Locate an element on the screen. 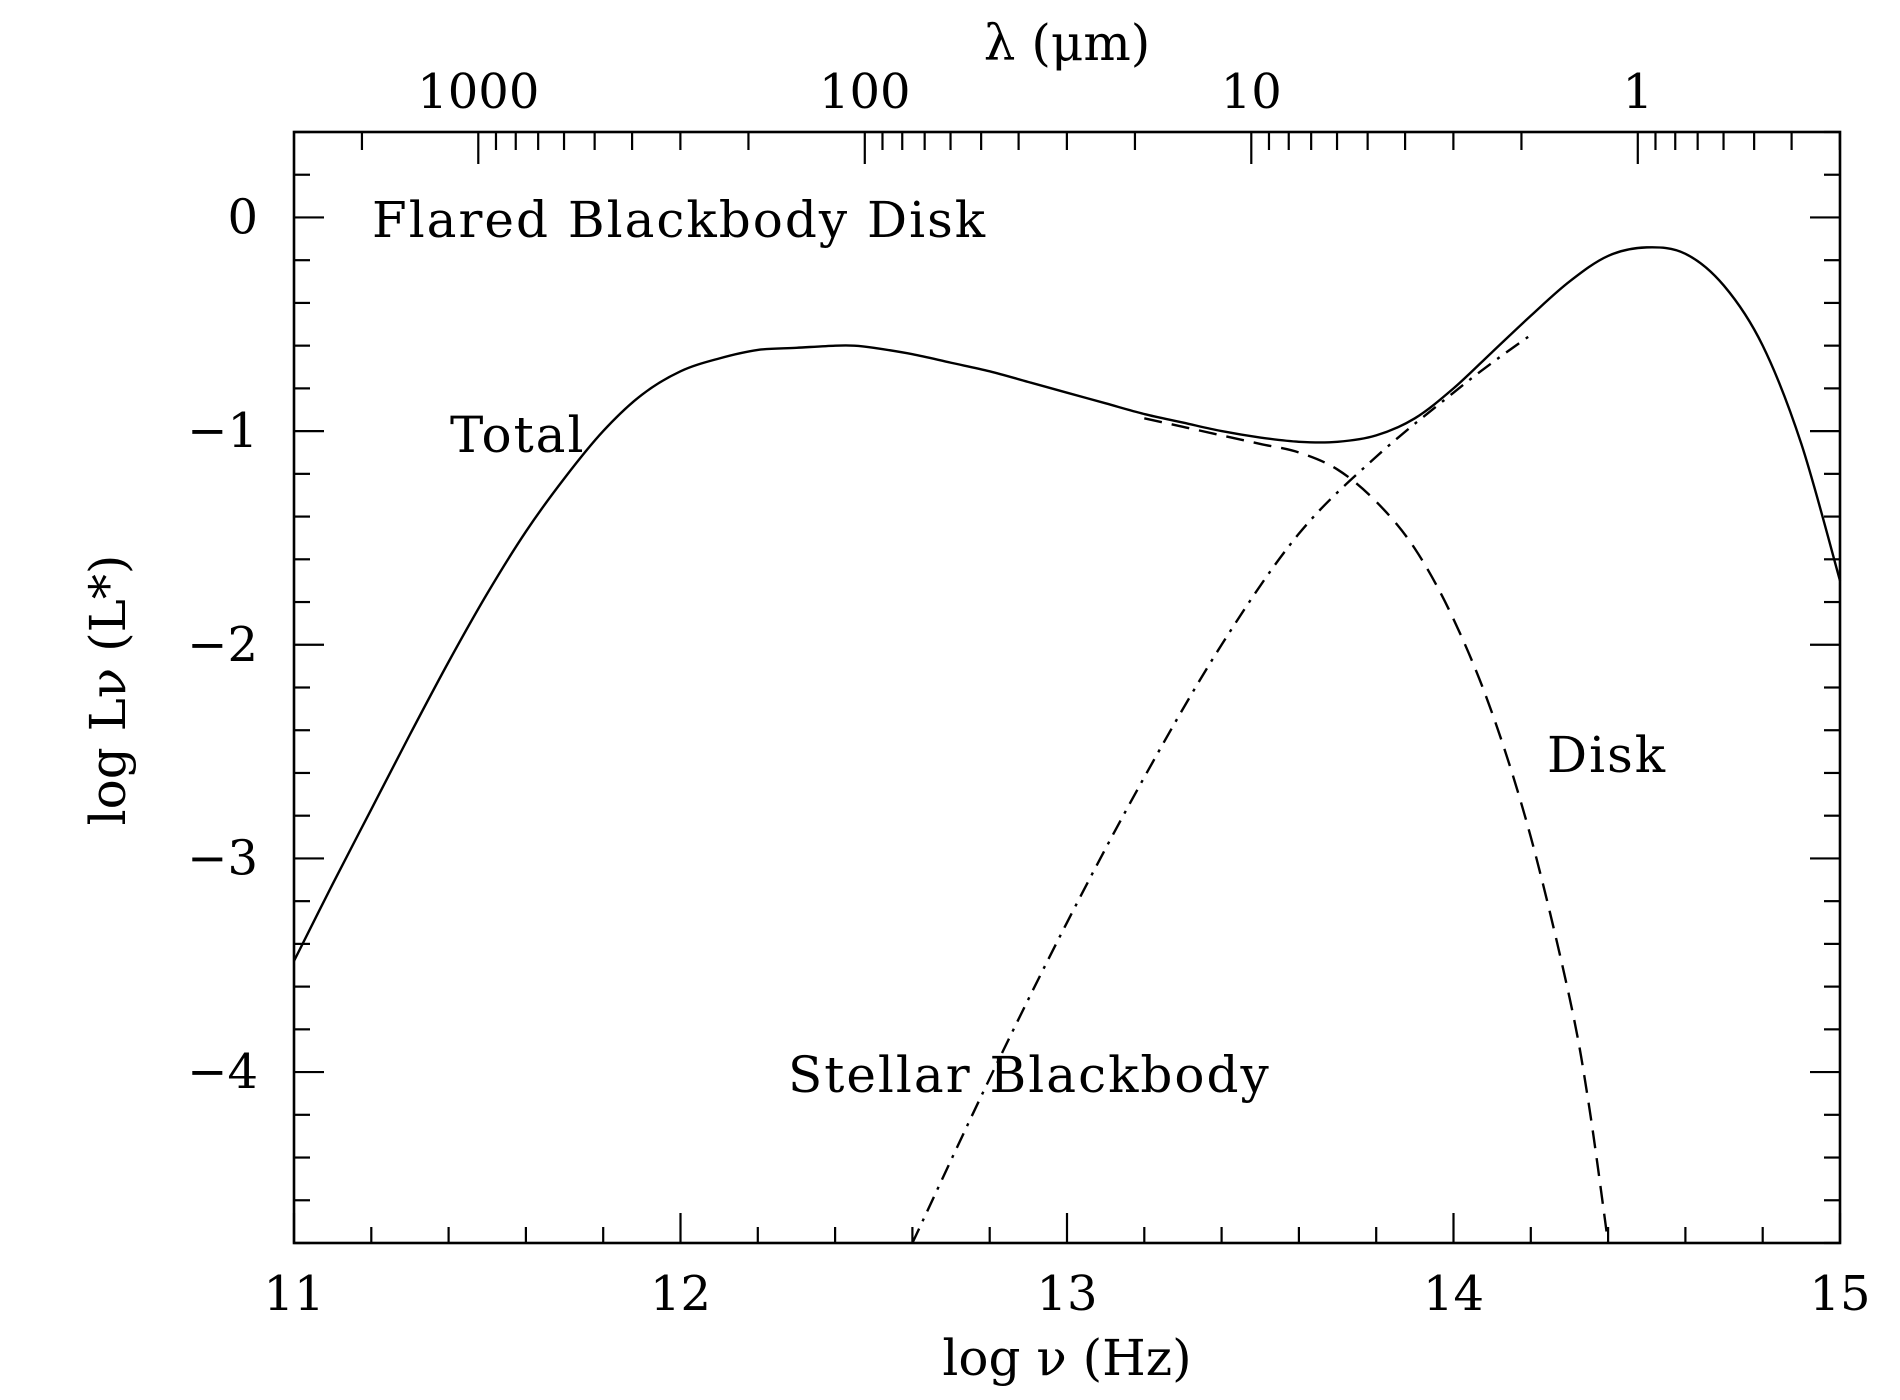 The image size is (1900, 1400). top-axis-title: λ (μm) is located at coordinates (1067, 43).